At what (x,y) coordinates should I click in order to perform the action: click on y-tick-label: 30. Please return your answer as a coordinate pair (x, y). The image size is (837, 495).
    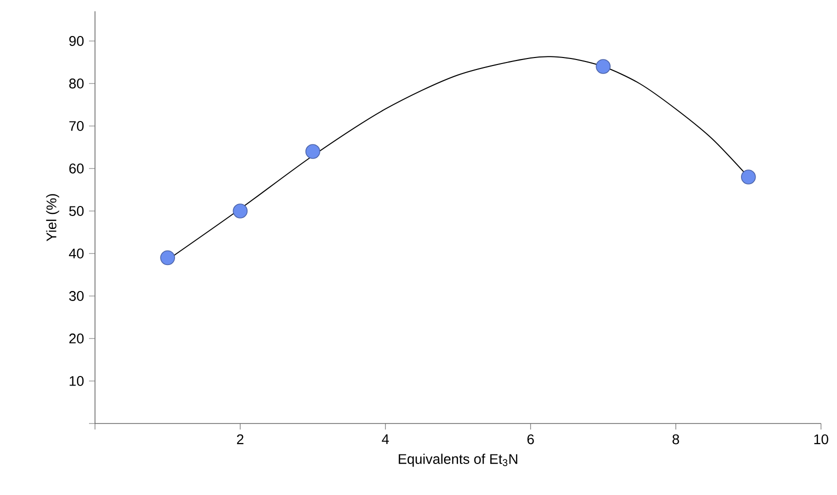
    Looking at the image, I should click on (76, 296).